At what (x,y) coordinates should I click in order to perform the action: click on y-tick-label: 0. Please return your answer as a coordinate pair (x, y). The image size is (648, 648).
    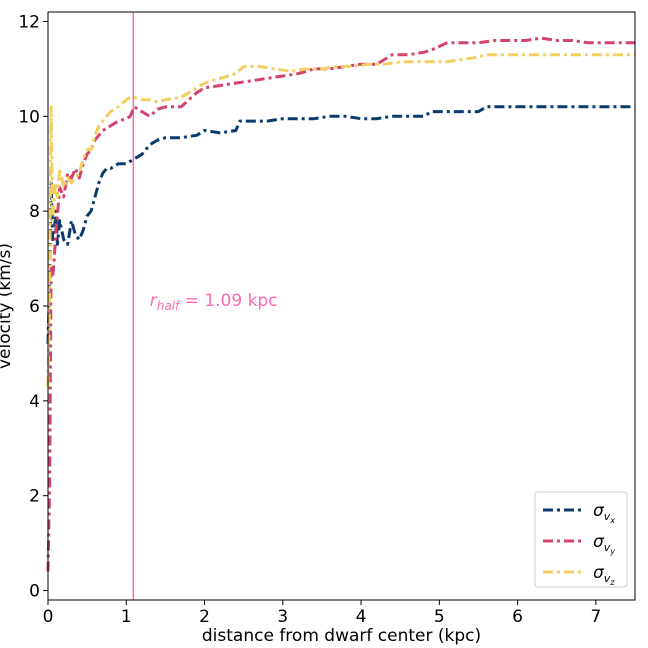
    Looking at the image, I should click on (34, 592).